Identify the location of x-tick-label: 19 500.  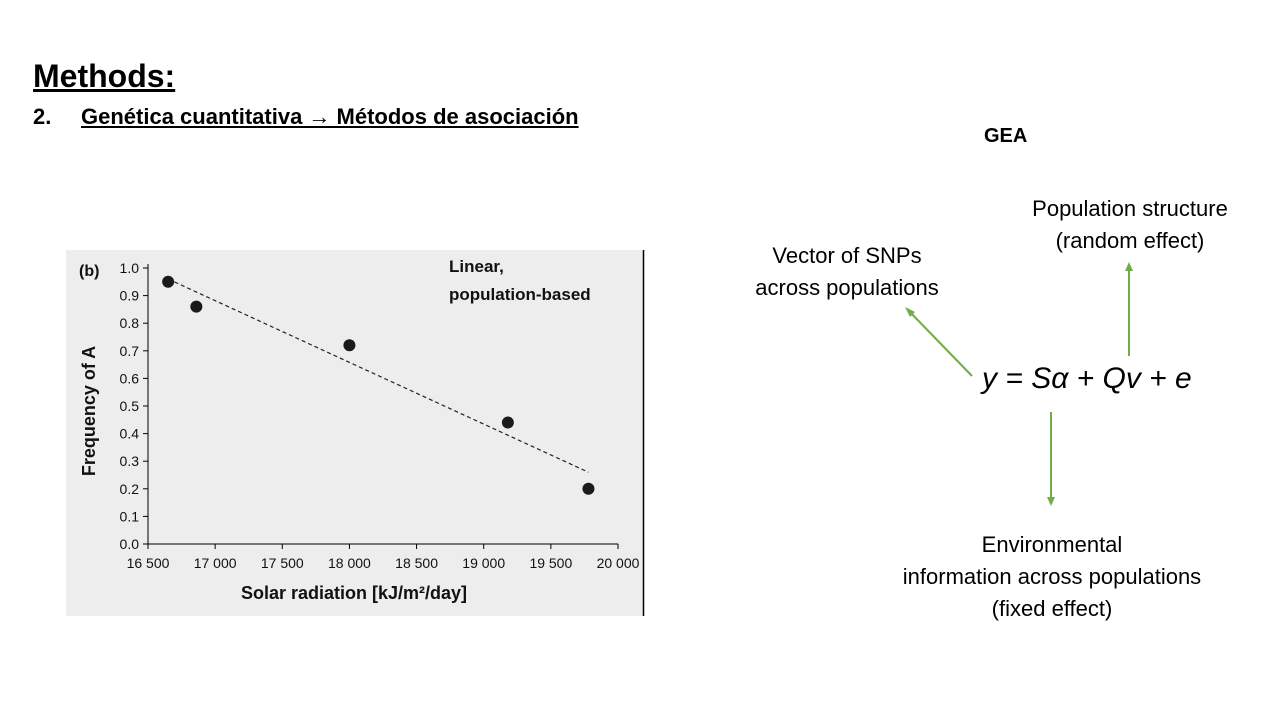
(550, 563).